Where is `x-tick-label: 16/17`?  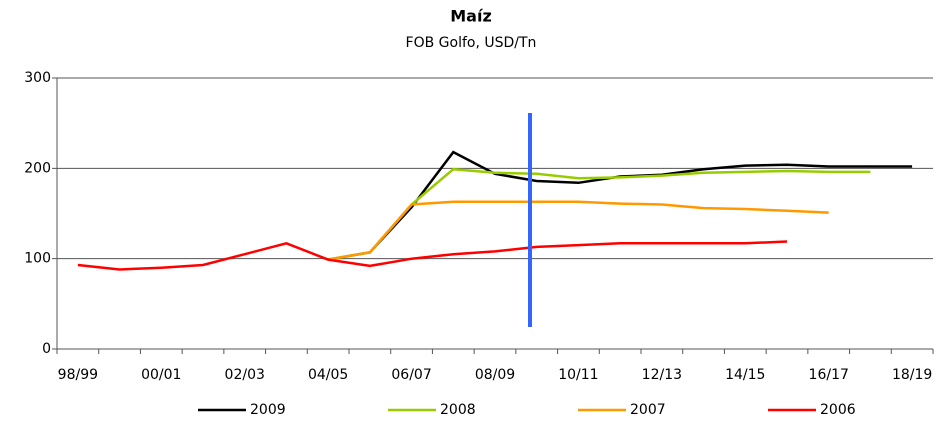 x-tick-label: 16/17 is located at coordinates (829, 375).